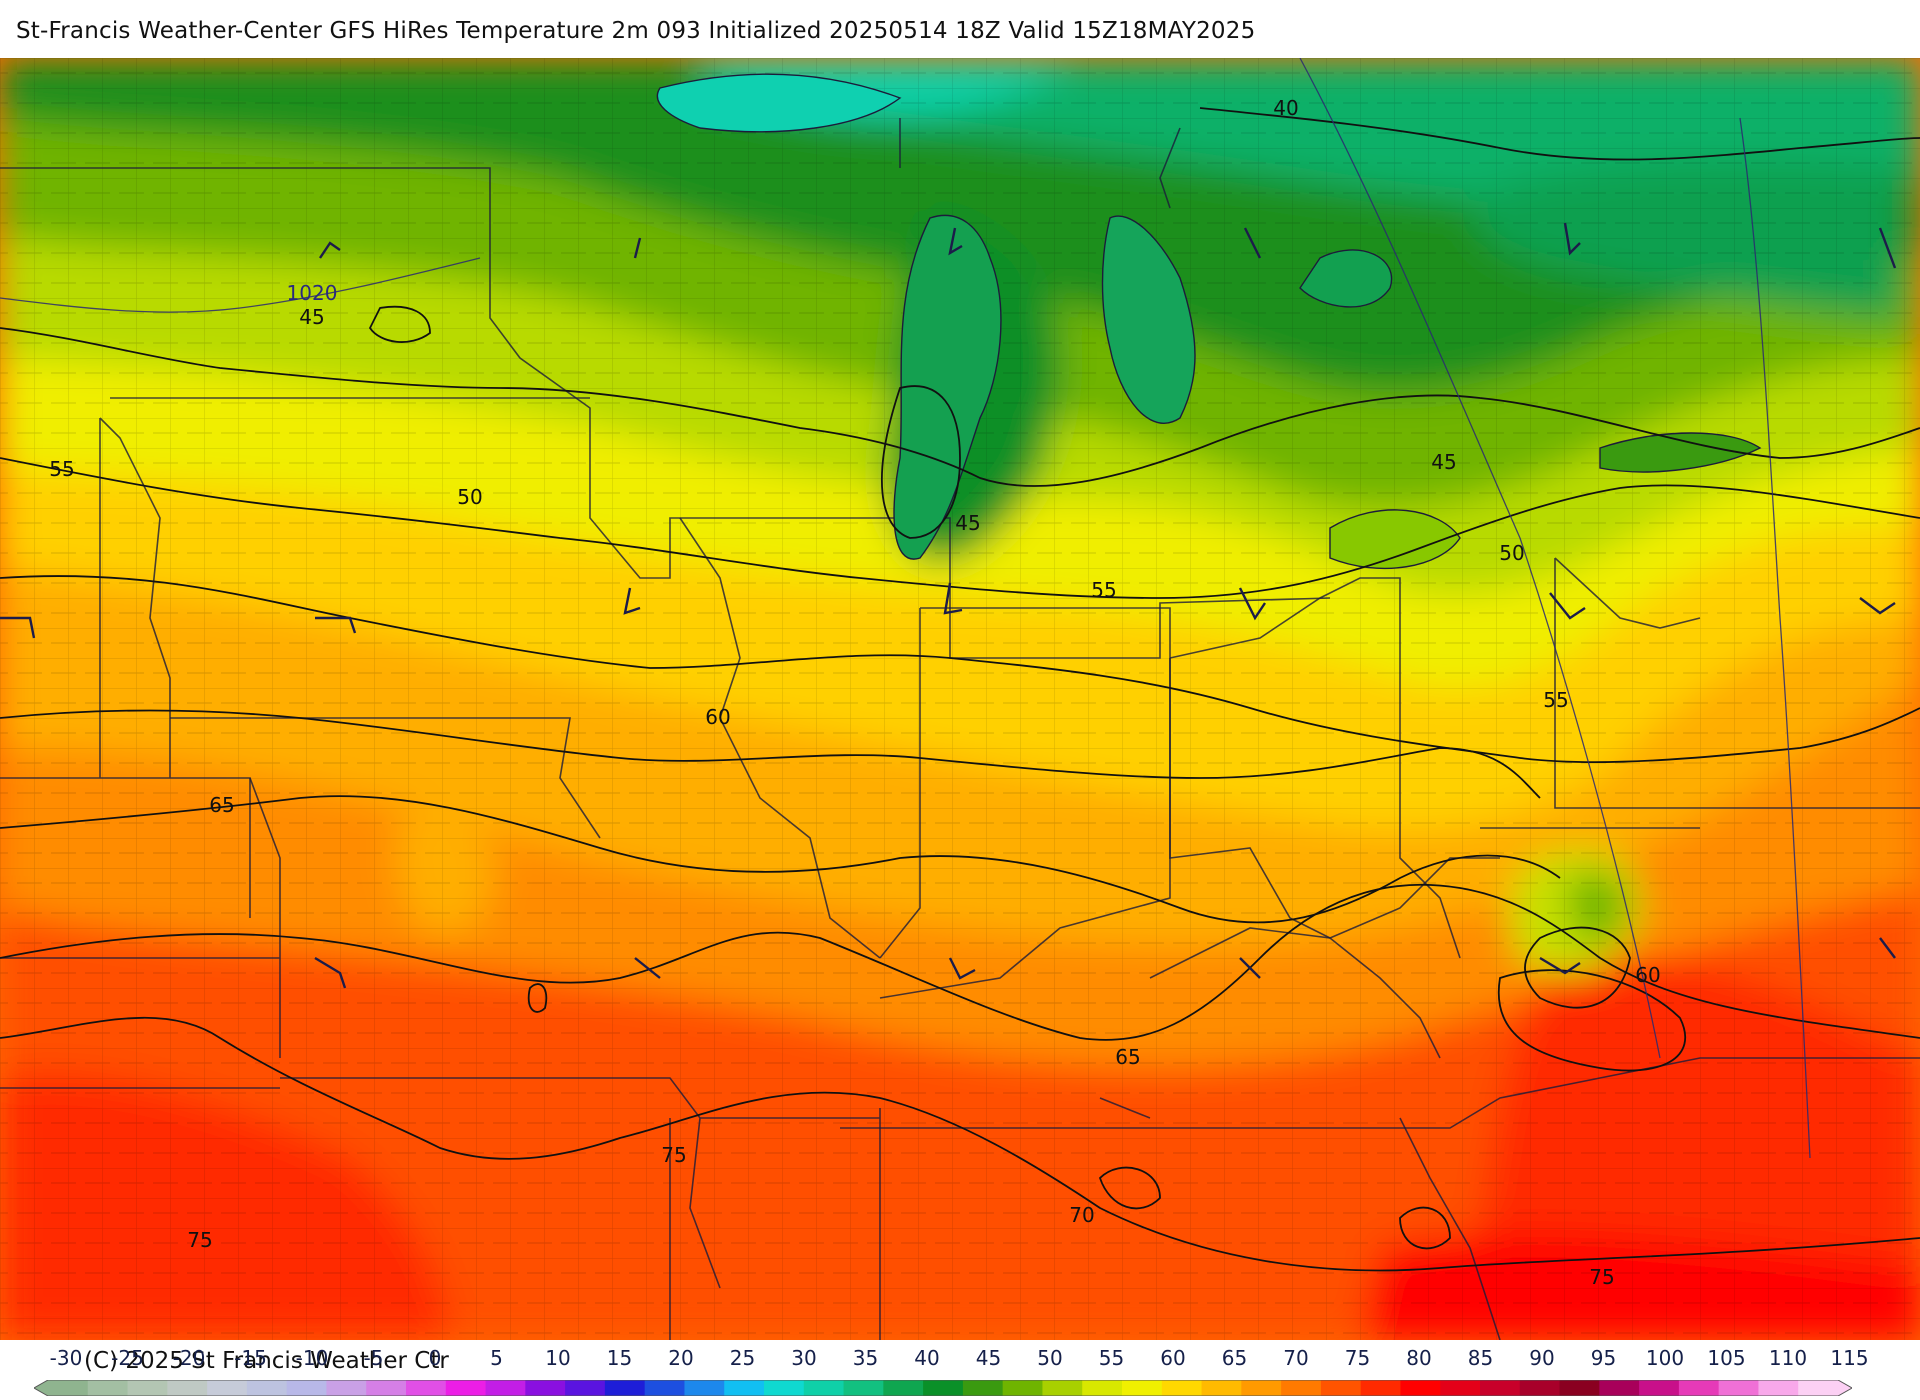  What do you see at coordinates (312, 1358) in the screenshot?
I see `color-scale-tick-label: -10` at bounding box center [312, 1358].